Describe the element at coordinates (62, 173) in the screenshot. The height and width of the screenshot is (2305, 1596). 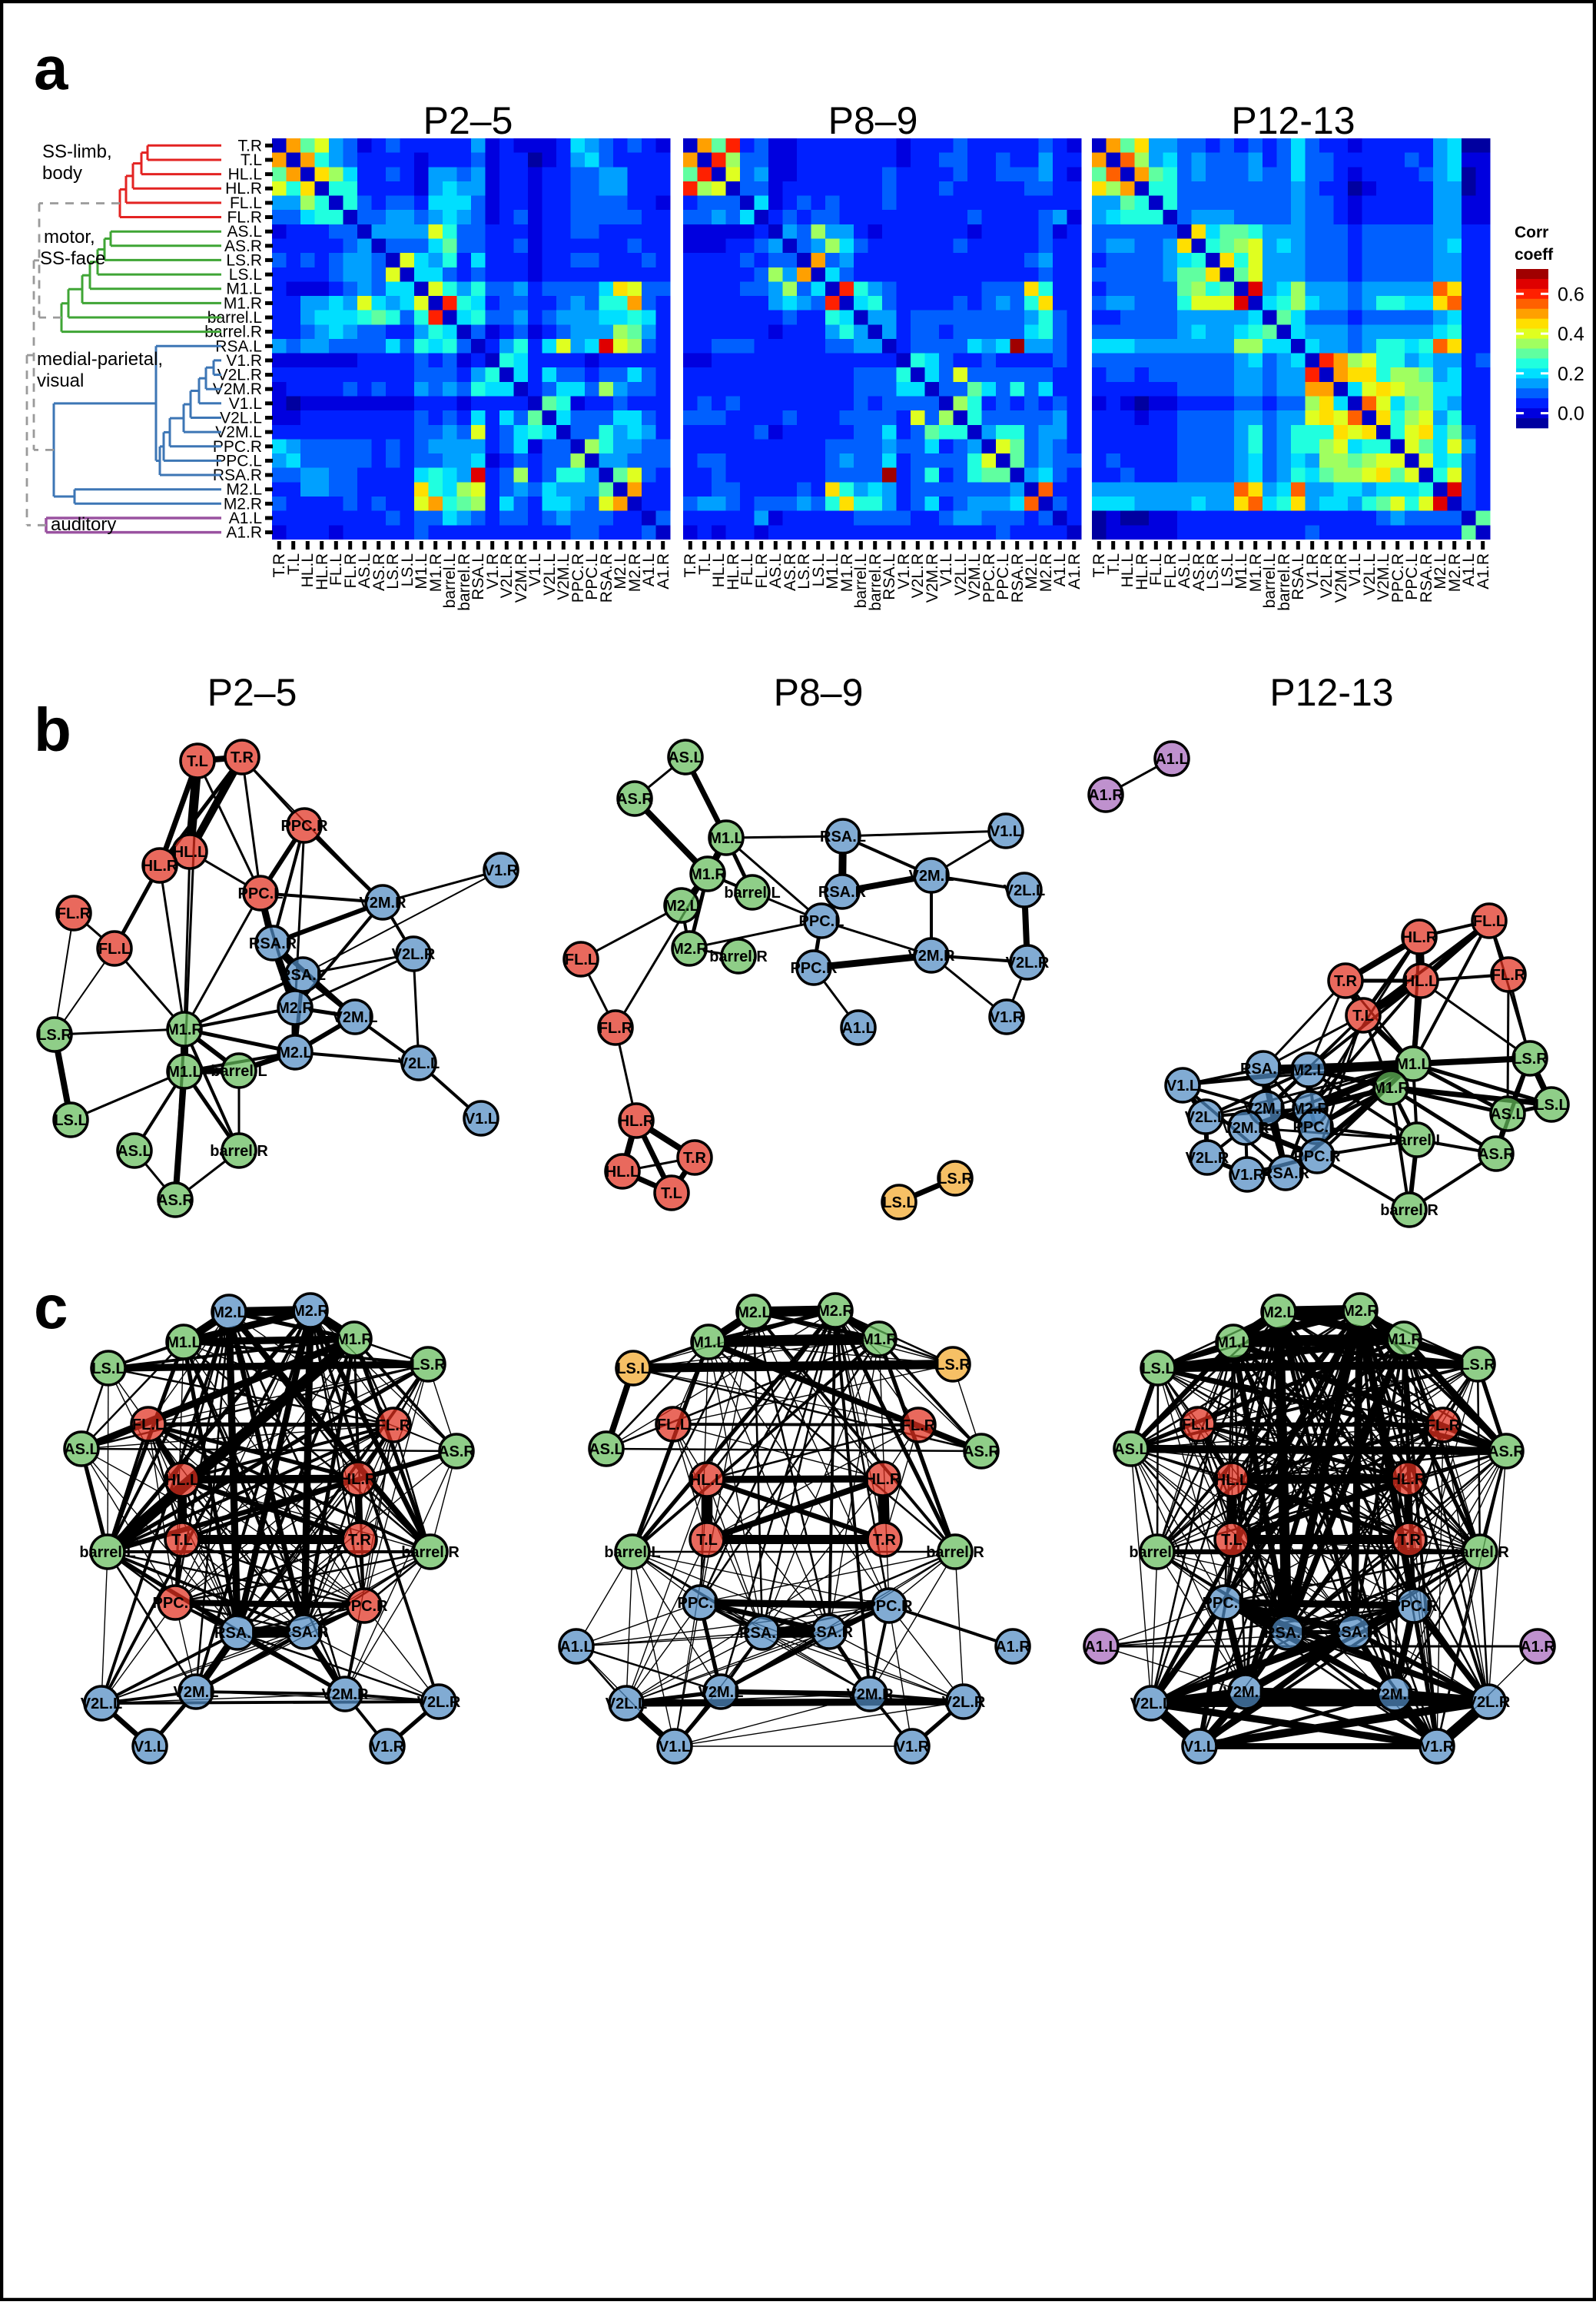
I see `svg-text: body` at that location.